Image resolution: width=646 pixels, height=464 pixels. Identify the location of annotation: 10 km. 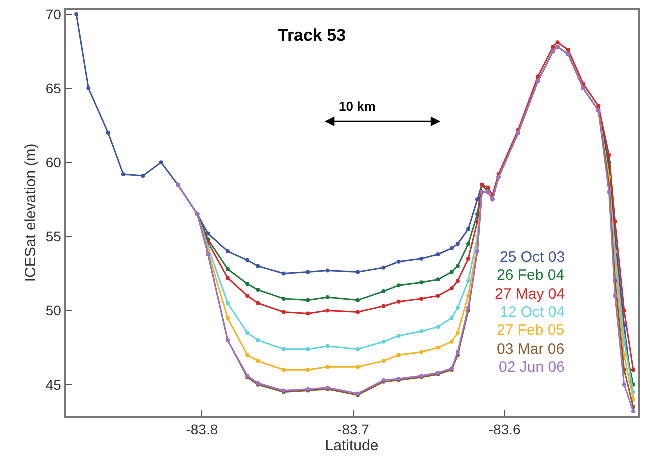
(357, 106).